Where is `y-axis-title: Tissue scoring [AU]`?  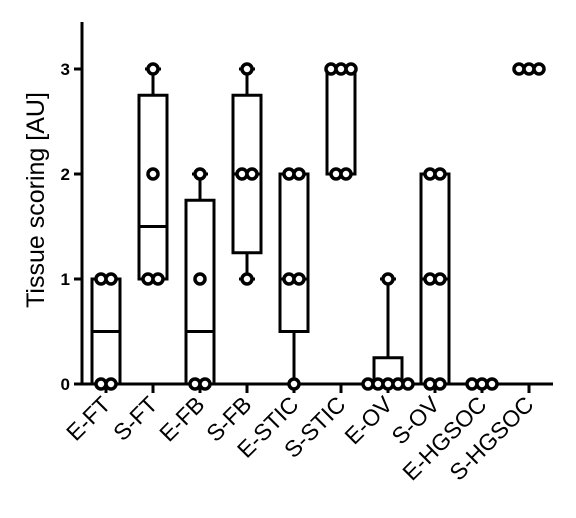
y-axis-title: Tissue scoring [AU] is located at coordinates (36, 200).